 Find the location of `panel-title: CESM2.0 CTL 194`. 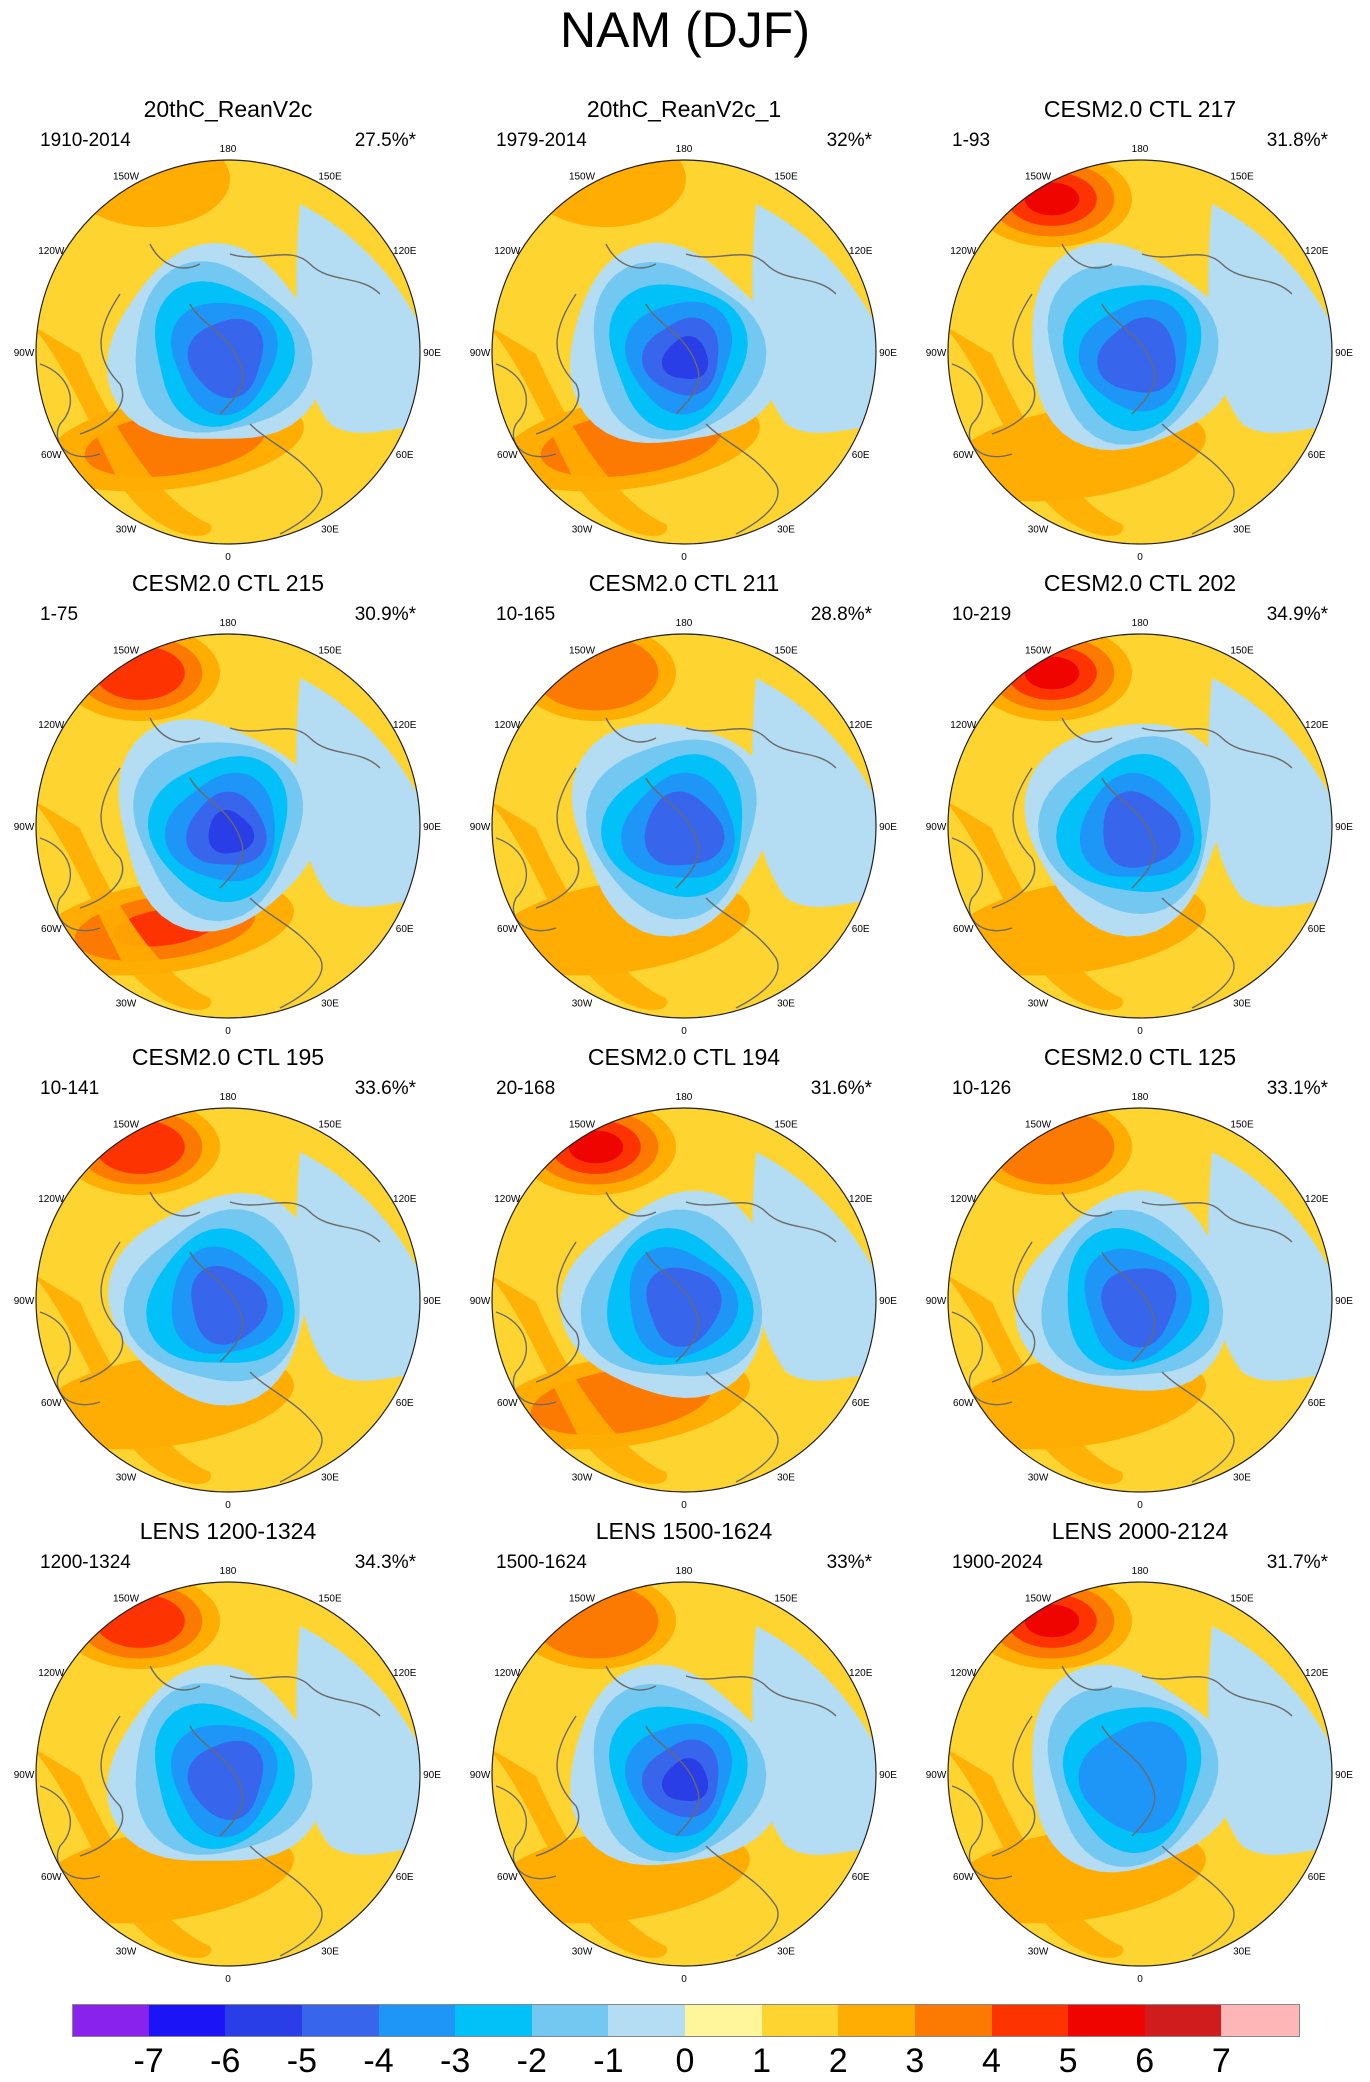

panel-title: CESM2.0 CTL 194 is located at coordinates (684, 1057).